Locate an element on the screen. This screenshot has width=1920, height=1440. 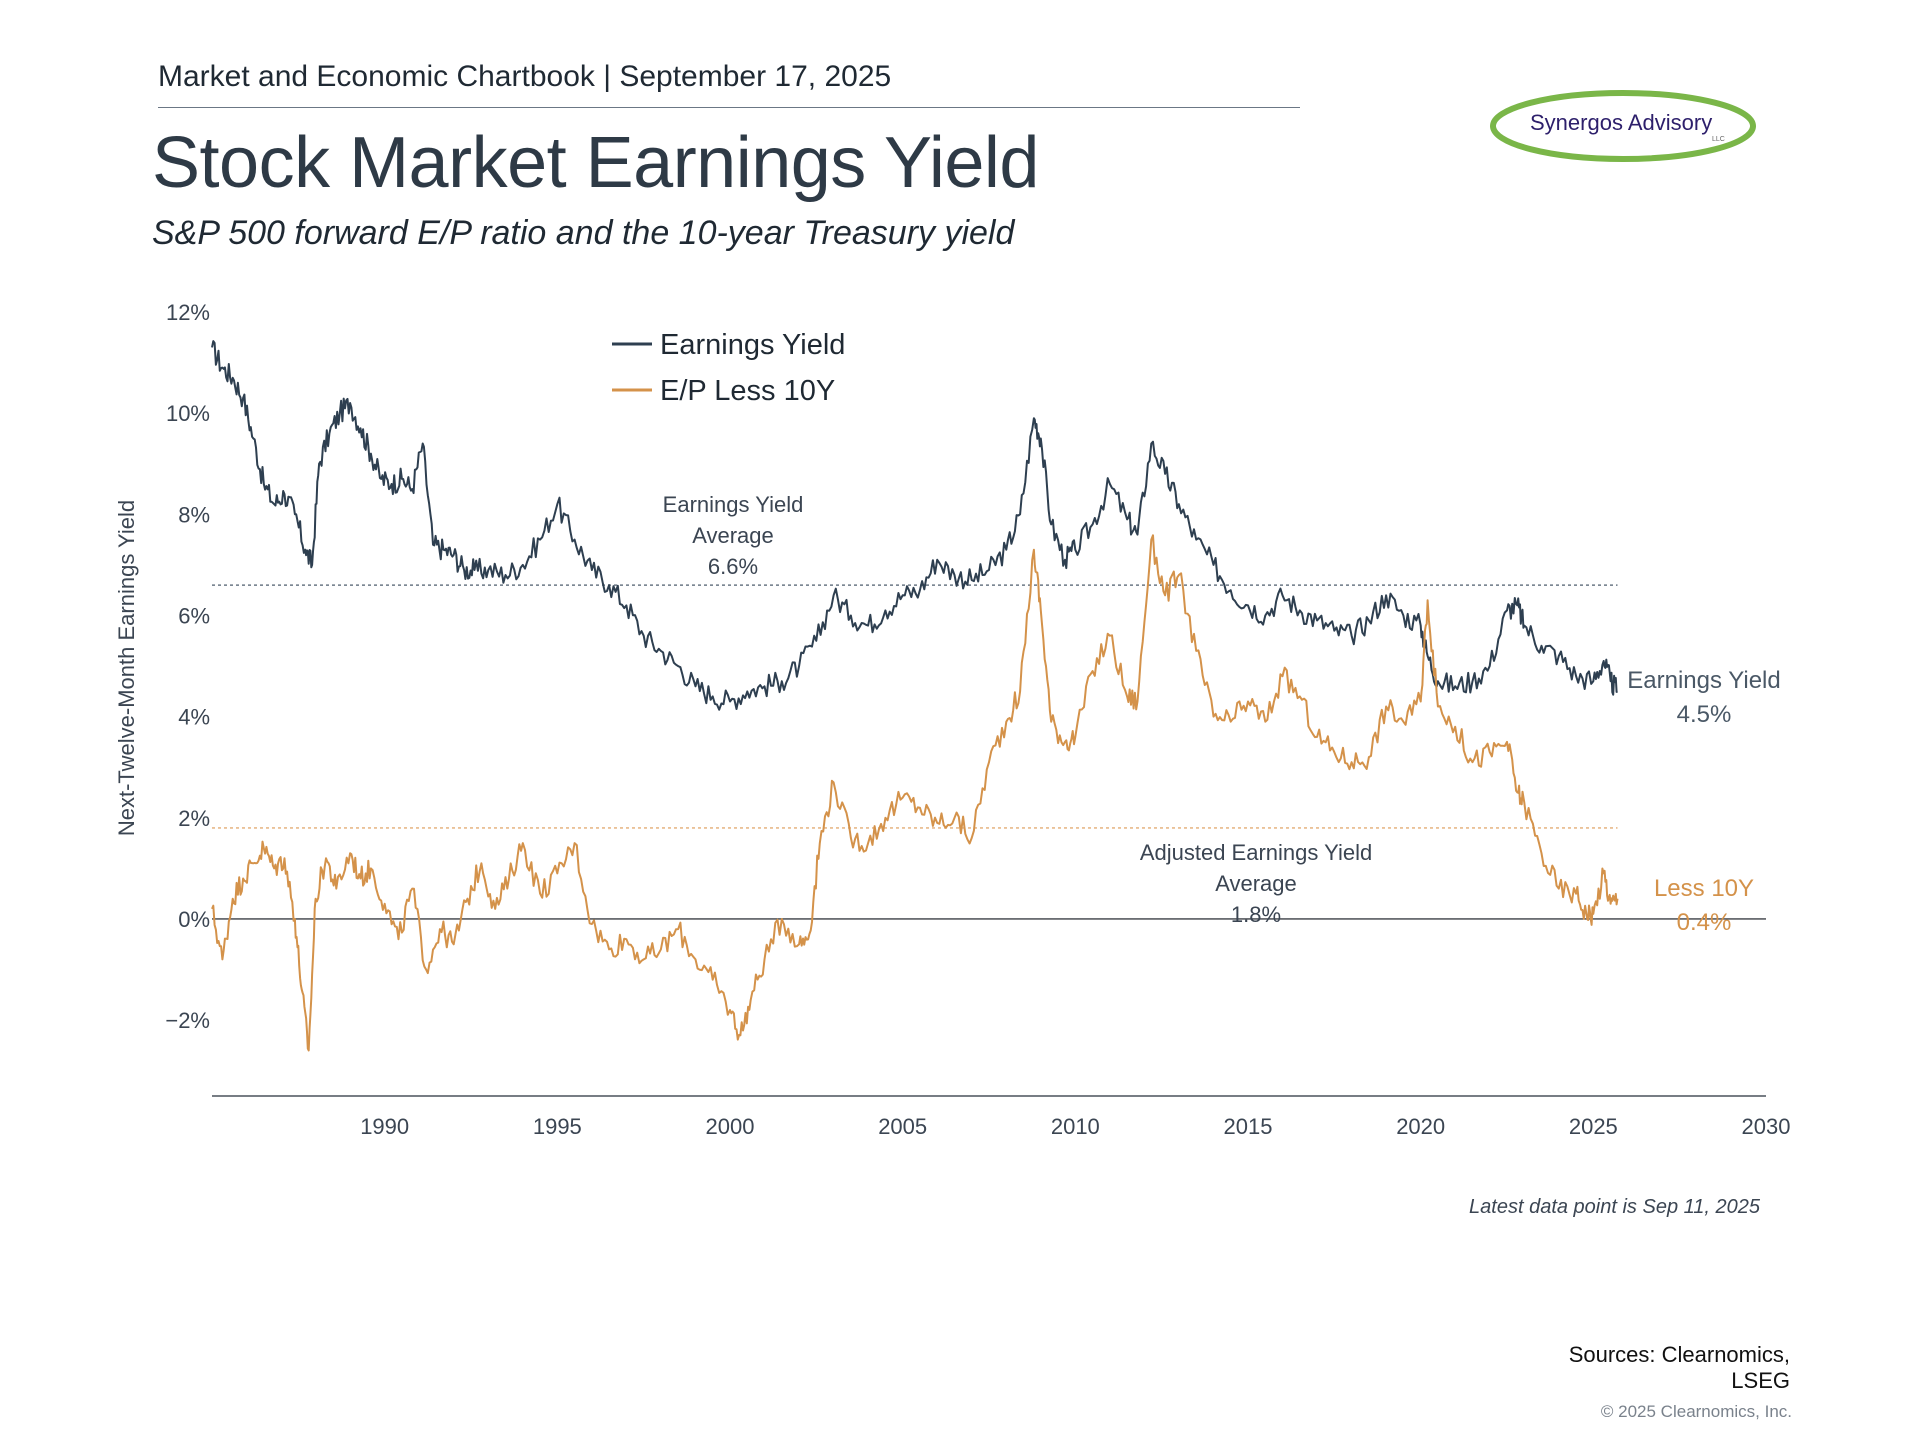
sources-line-1: Sources: Clearnomics, is located at coordinates (1679, 1354).